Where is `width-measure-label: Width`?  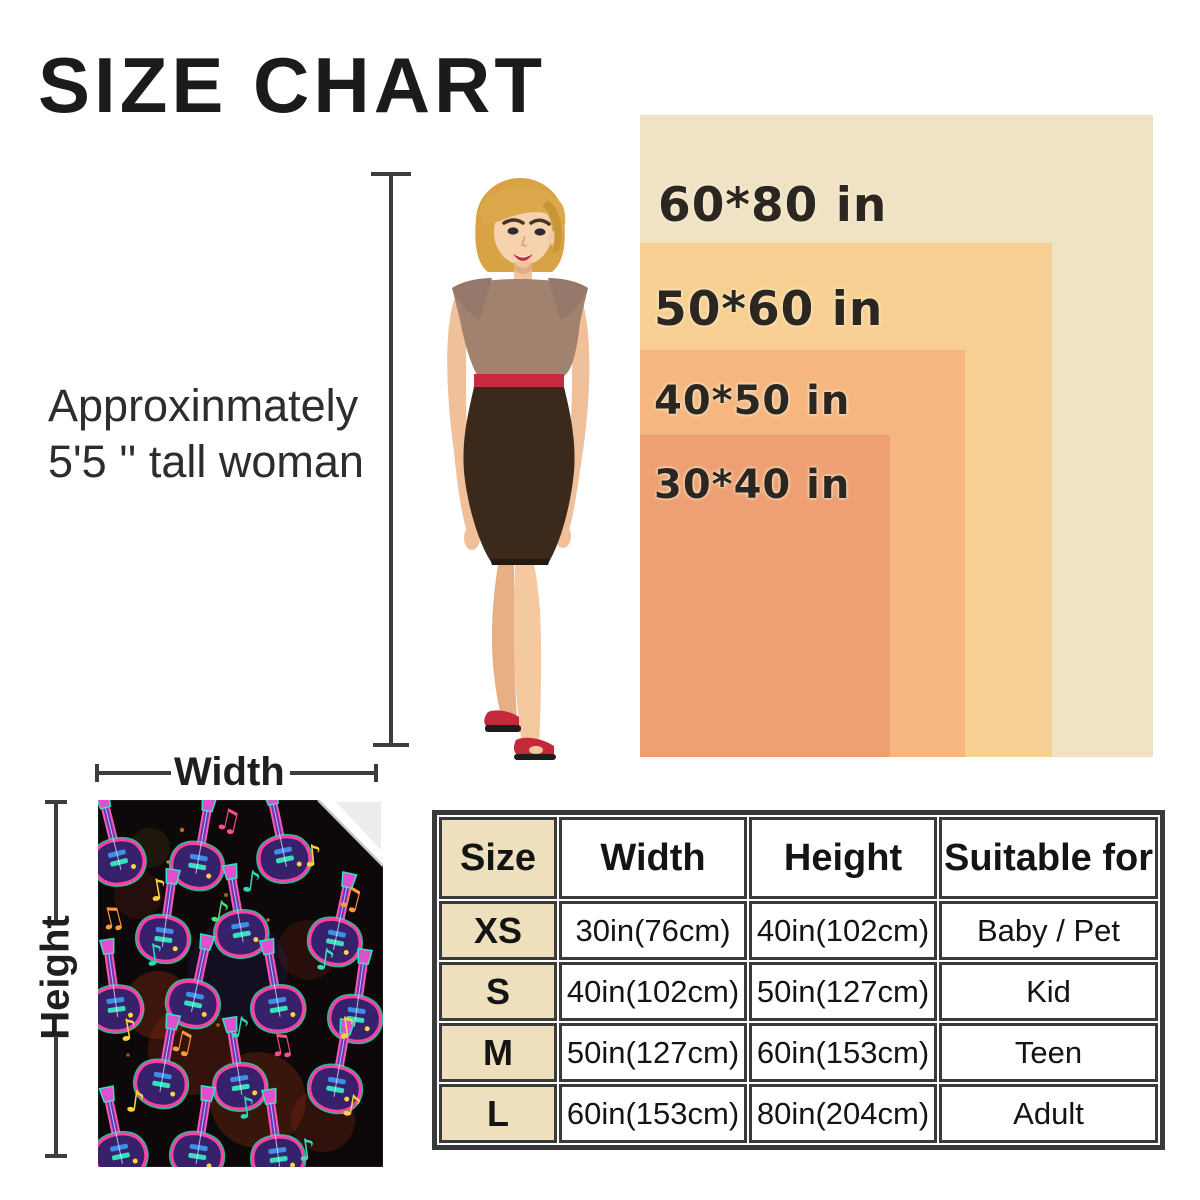 width-measure-label: Width is located at coordinates (229, 772).